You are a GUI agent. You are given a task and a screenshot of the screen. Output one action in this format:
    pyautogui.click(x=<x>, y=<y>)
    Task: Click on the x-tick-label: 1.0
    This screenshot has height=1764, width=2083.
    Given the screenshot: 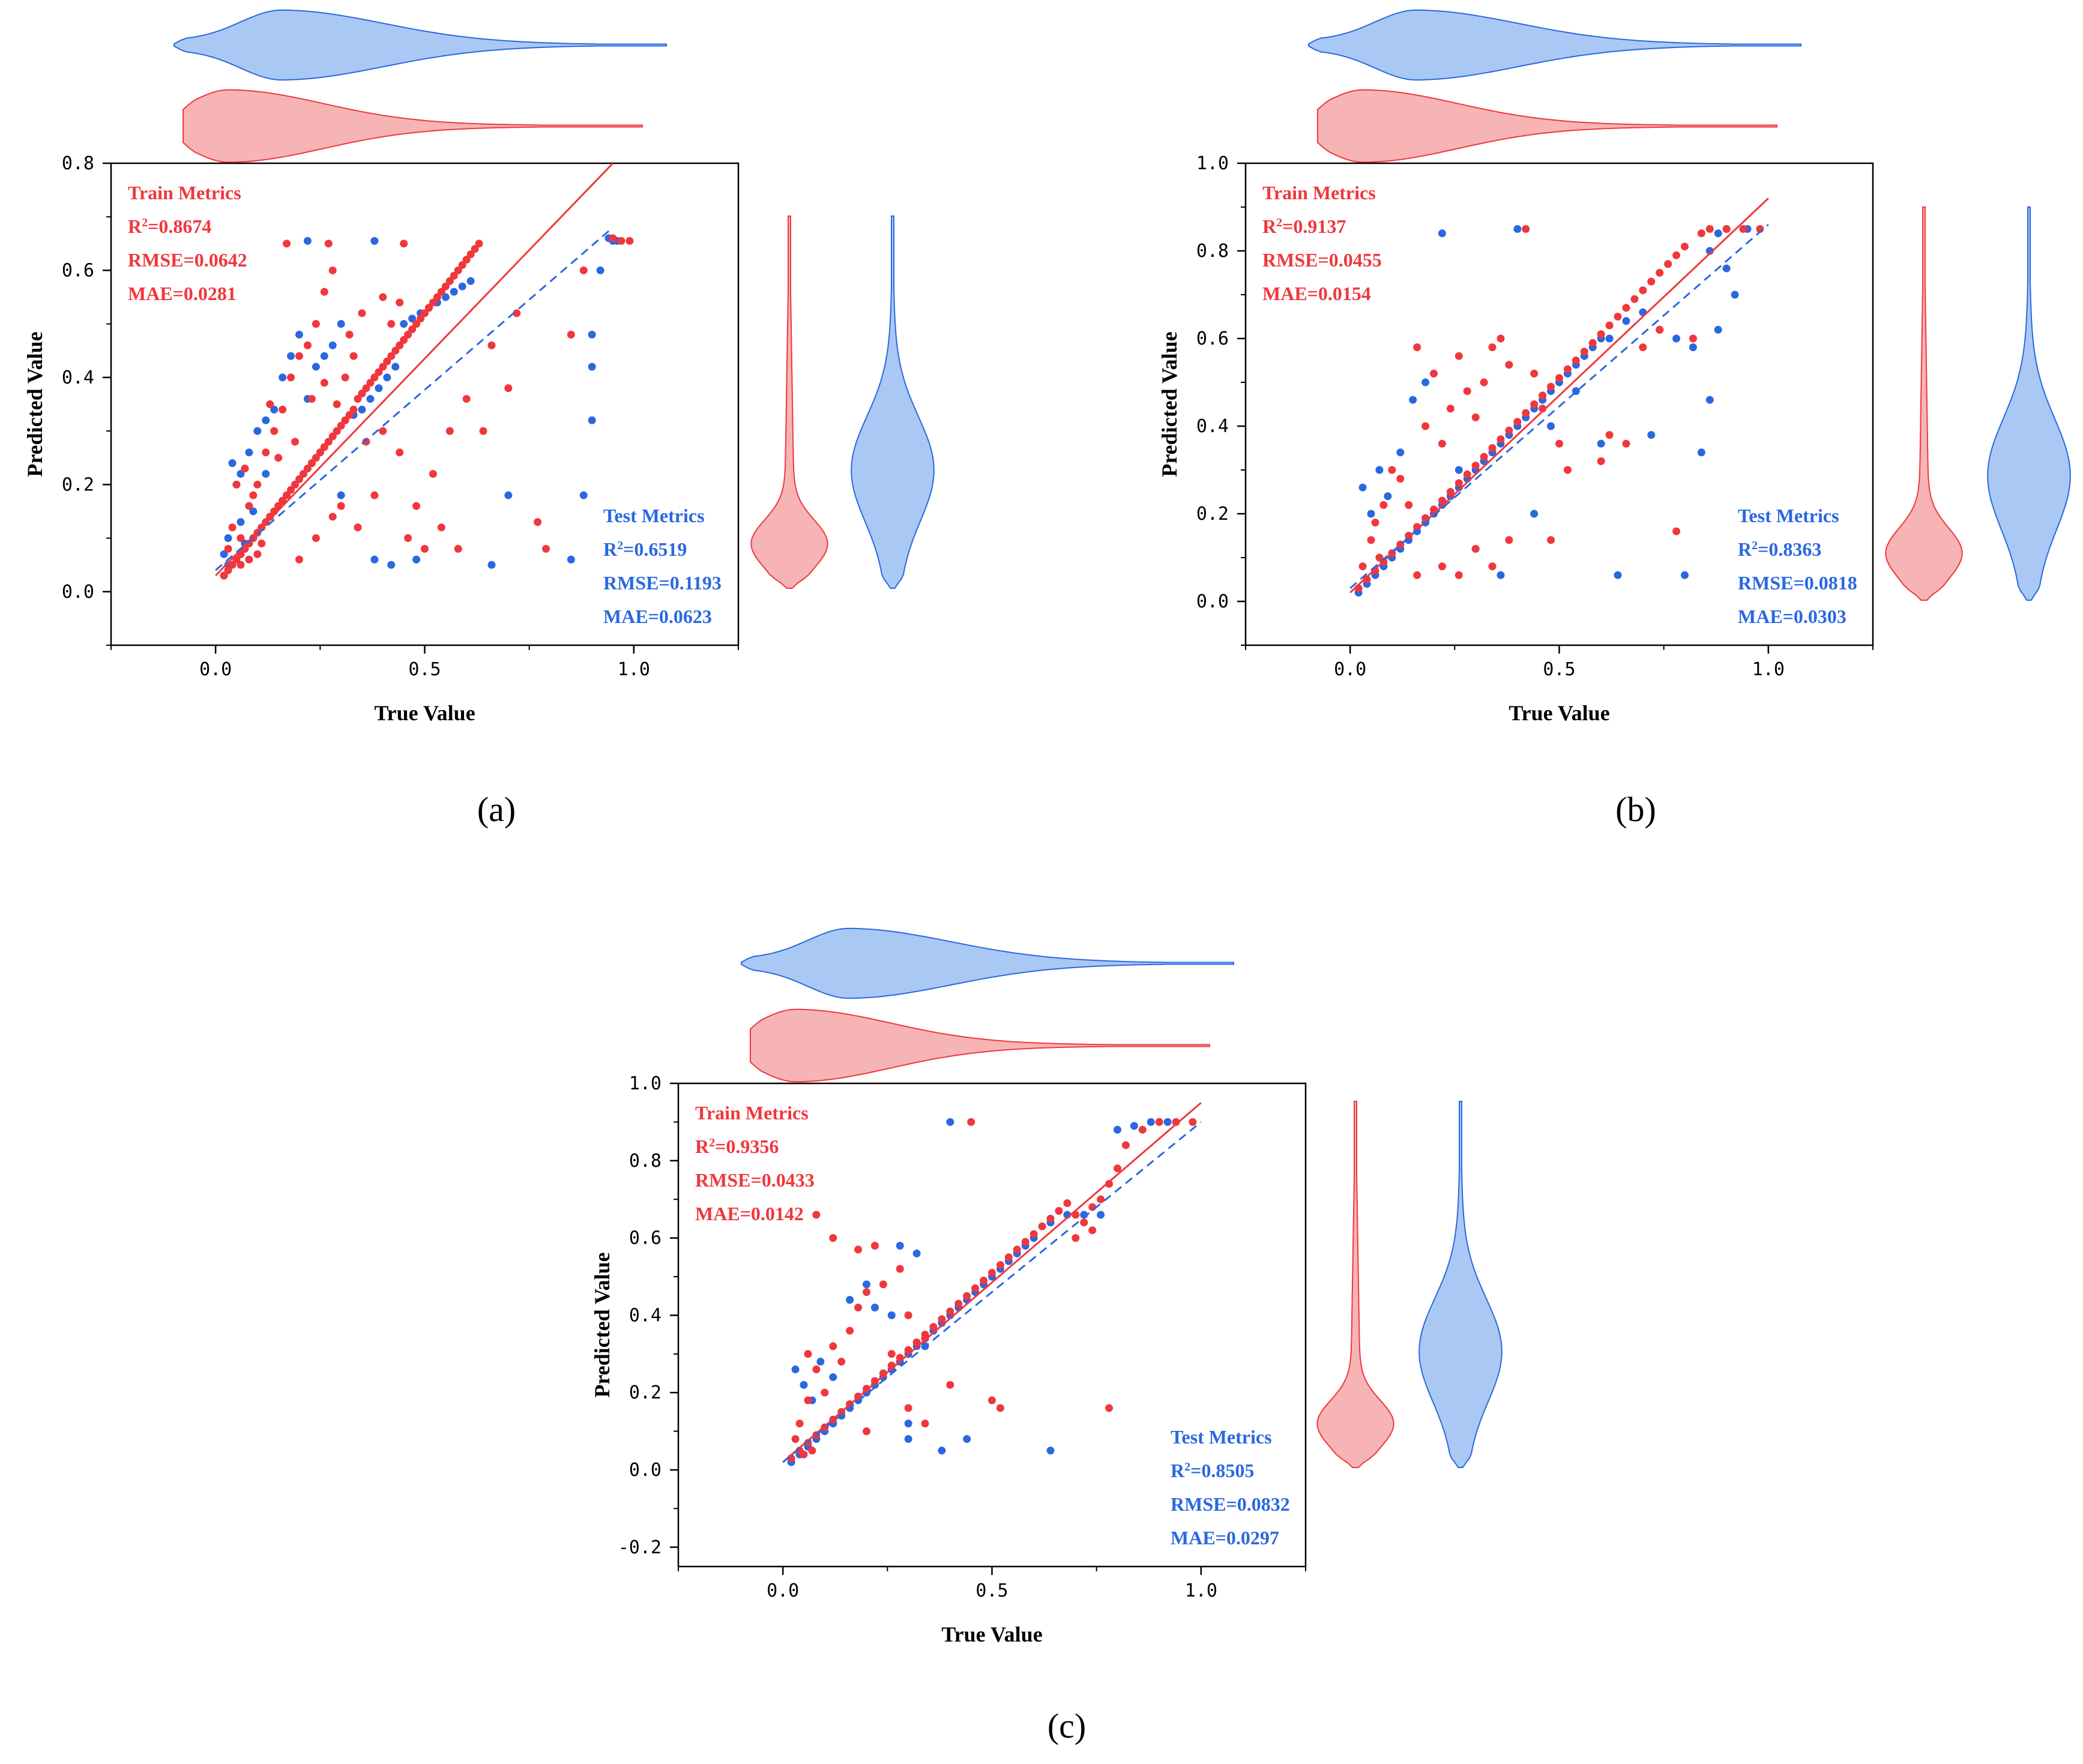 What is the action you would take?
    pyautogui.click(x=1768, y=669)
    